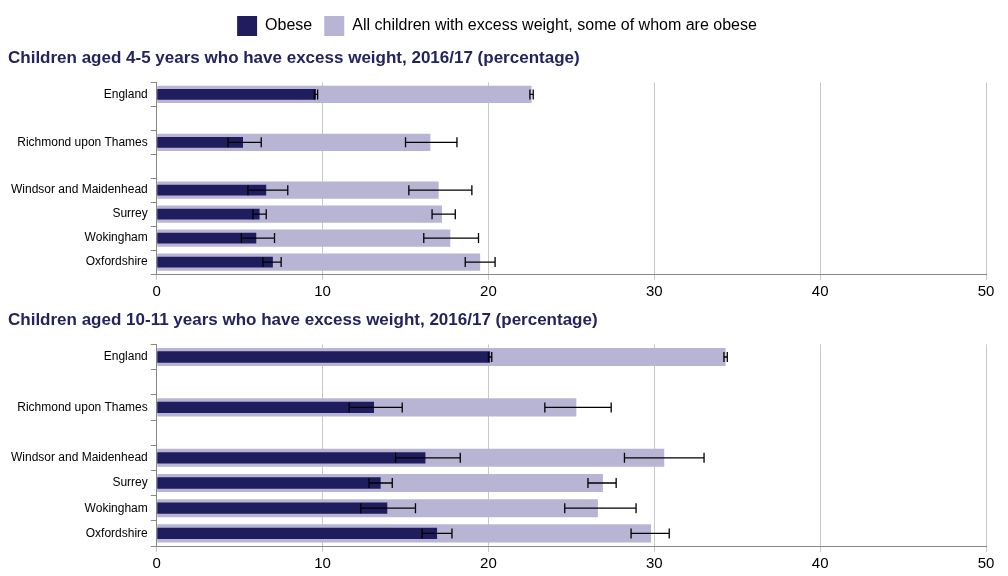 This screenshot has width=1008, height=576. I want to click on chart-title: Children aged 10-11 years who have excess weight, 2016/17 (percentage), so click(303, 319).